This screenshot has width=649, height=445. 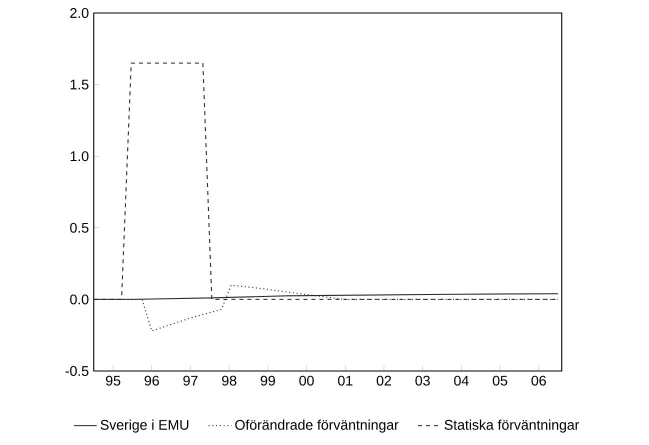 I want to click on x-tick-label: 98, so click(x=229, y=381).